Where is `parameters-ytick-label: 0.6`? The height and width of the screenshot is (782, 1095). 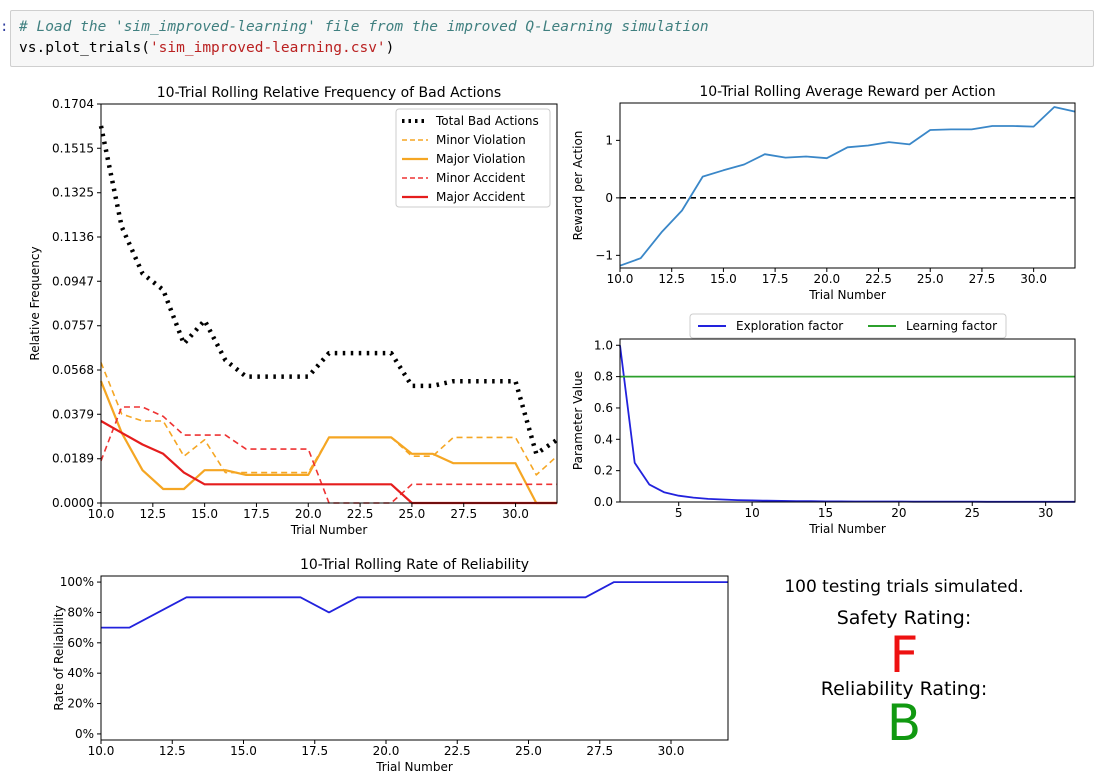
parameters-ytick-label: 0.6 is located at coordinates (603, 408).